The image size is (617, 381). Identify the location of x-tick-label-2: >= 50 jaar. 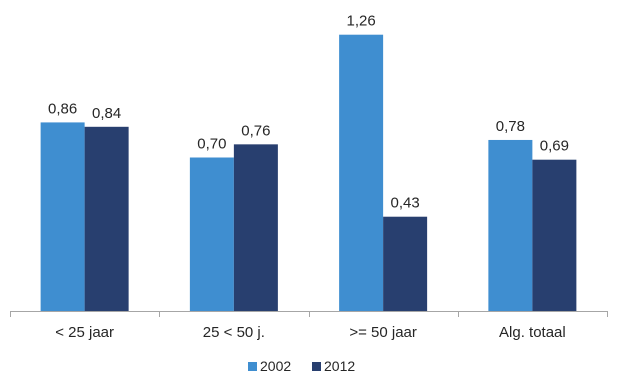
(383, 332).